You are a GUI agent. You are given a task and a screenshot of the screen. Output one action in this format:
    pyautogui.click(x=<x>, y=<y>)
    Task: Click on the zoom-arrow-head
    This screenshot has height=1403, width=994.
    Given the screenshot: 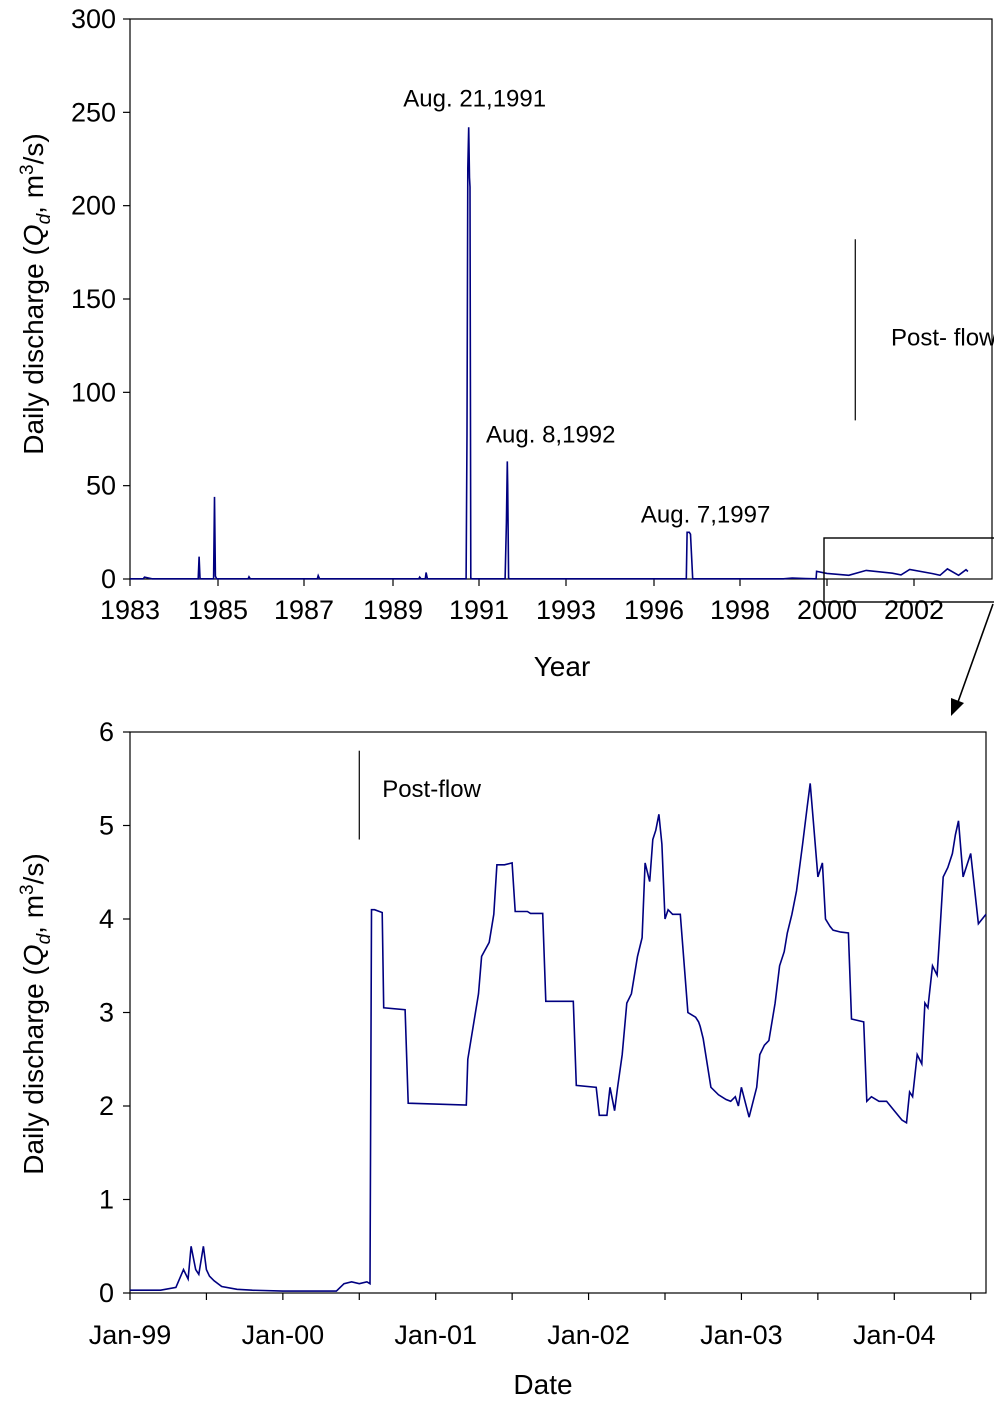 What is the action you would take?
    pyautogui.click(x=957, y=707)
    